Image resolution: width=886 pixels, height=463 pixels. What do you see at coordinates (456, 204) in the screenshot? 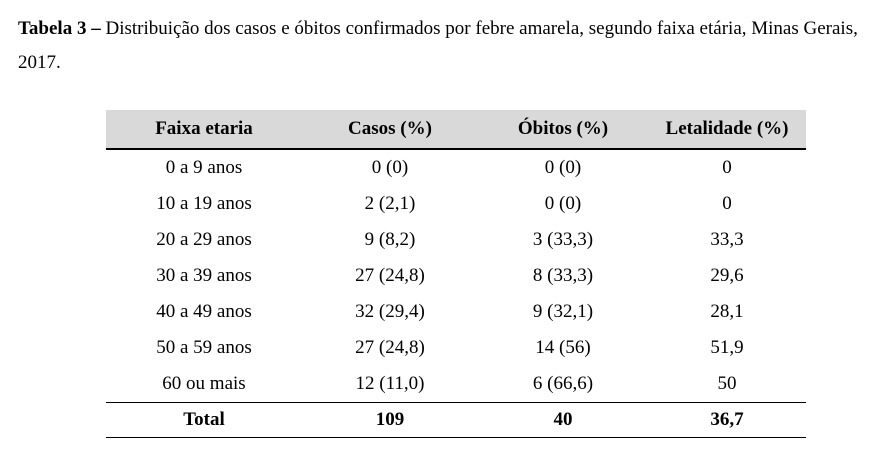
I see `table-row: 10 a 19 anos 2 (2,1) 0 (0) 0` at bounding box center [456, 204].